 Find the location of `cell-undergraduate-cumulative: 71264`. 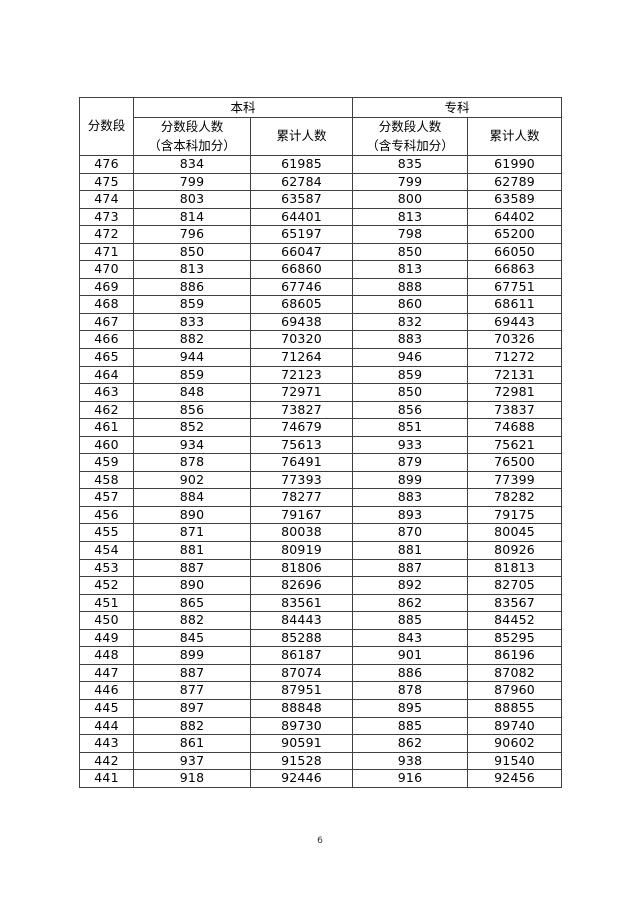

cell-undergraduate-cumulative: 71264 is located at coordinates (301, 357).